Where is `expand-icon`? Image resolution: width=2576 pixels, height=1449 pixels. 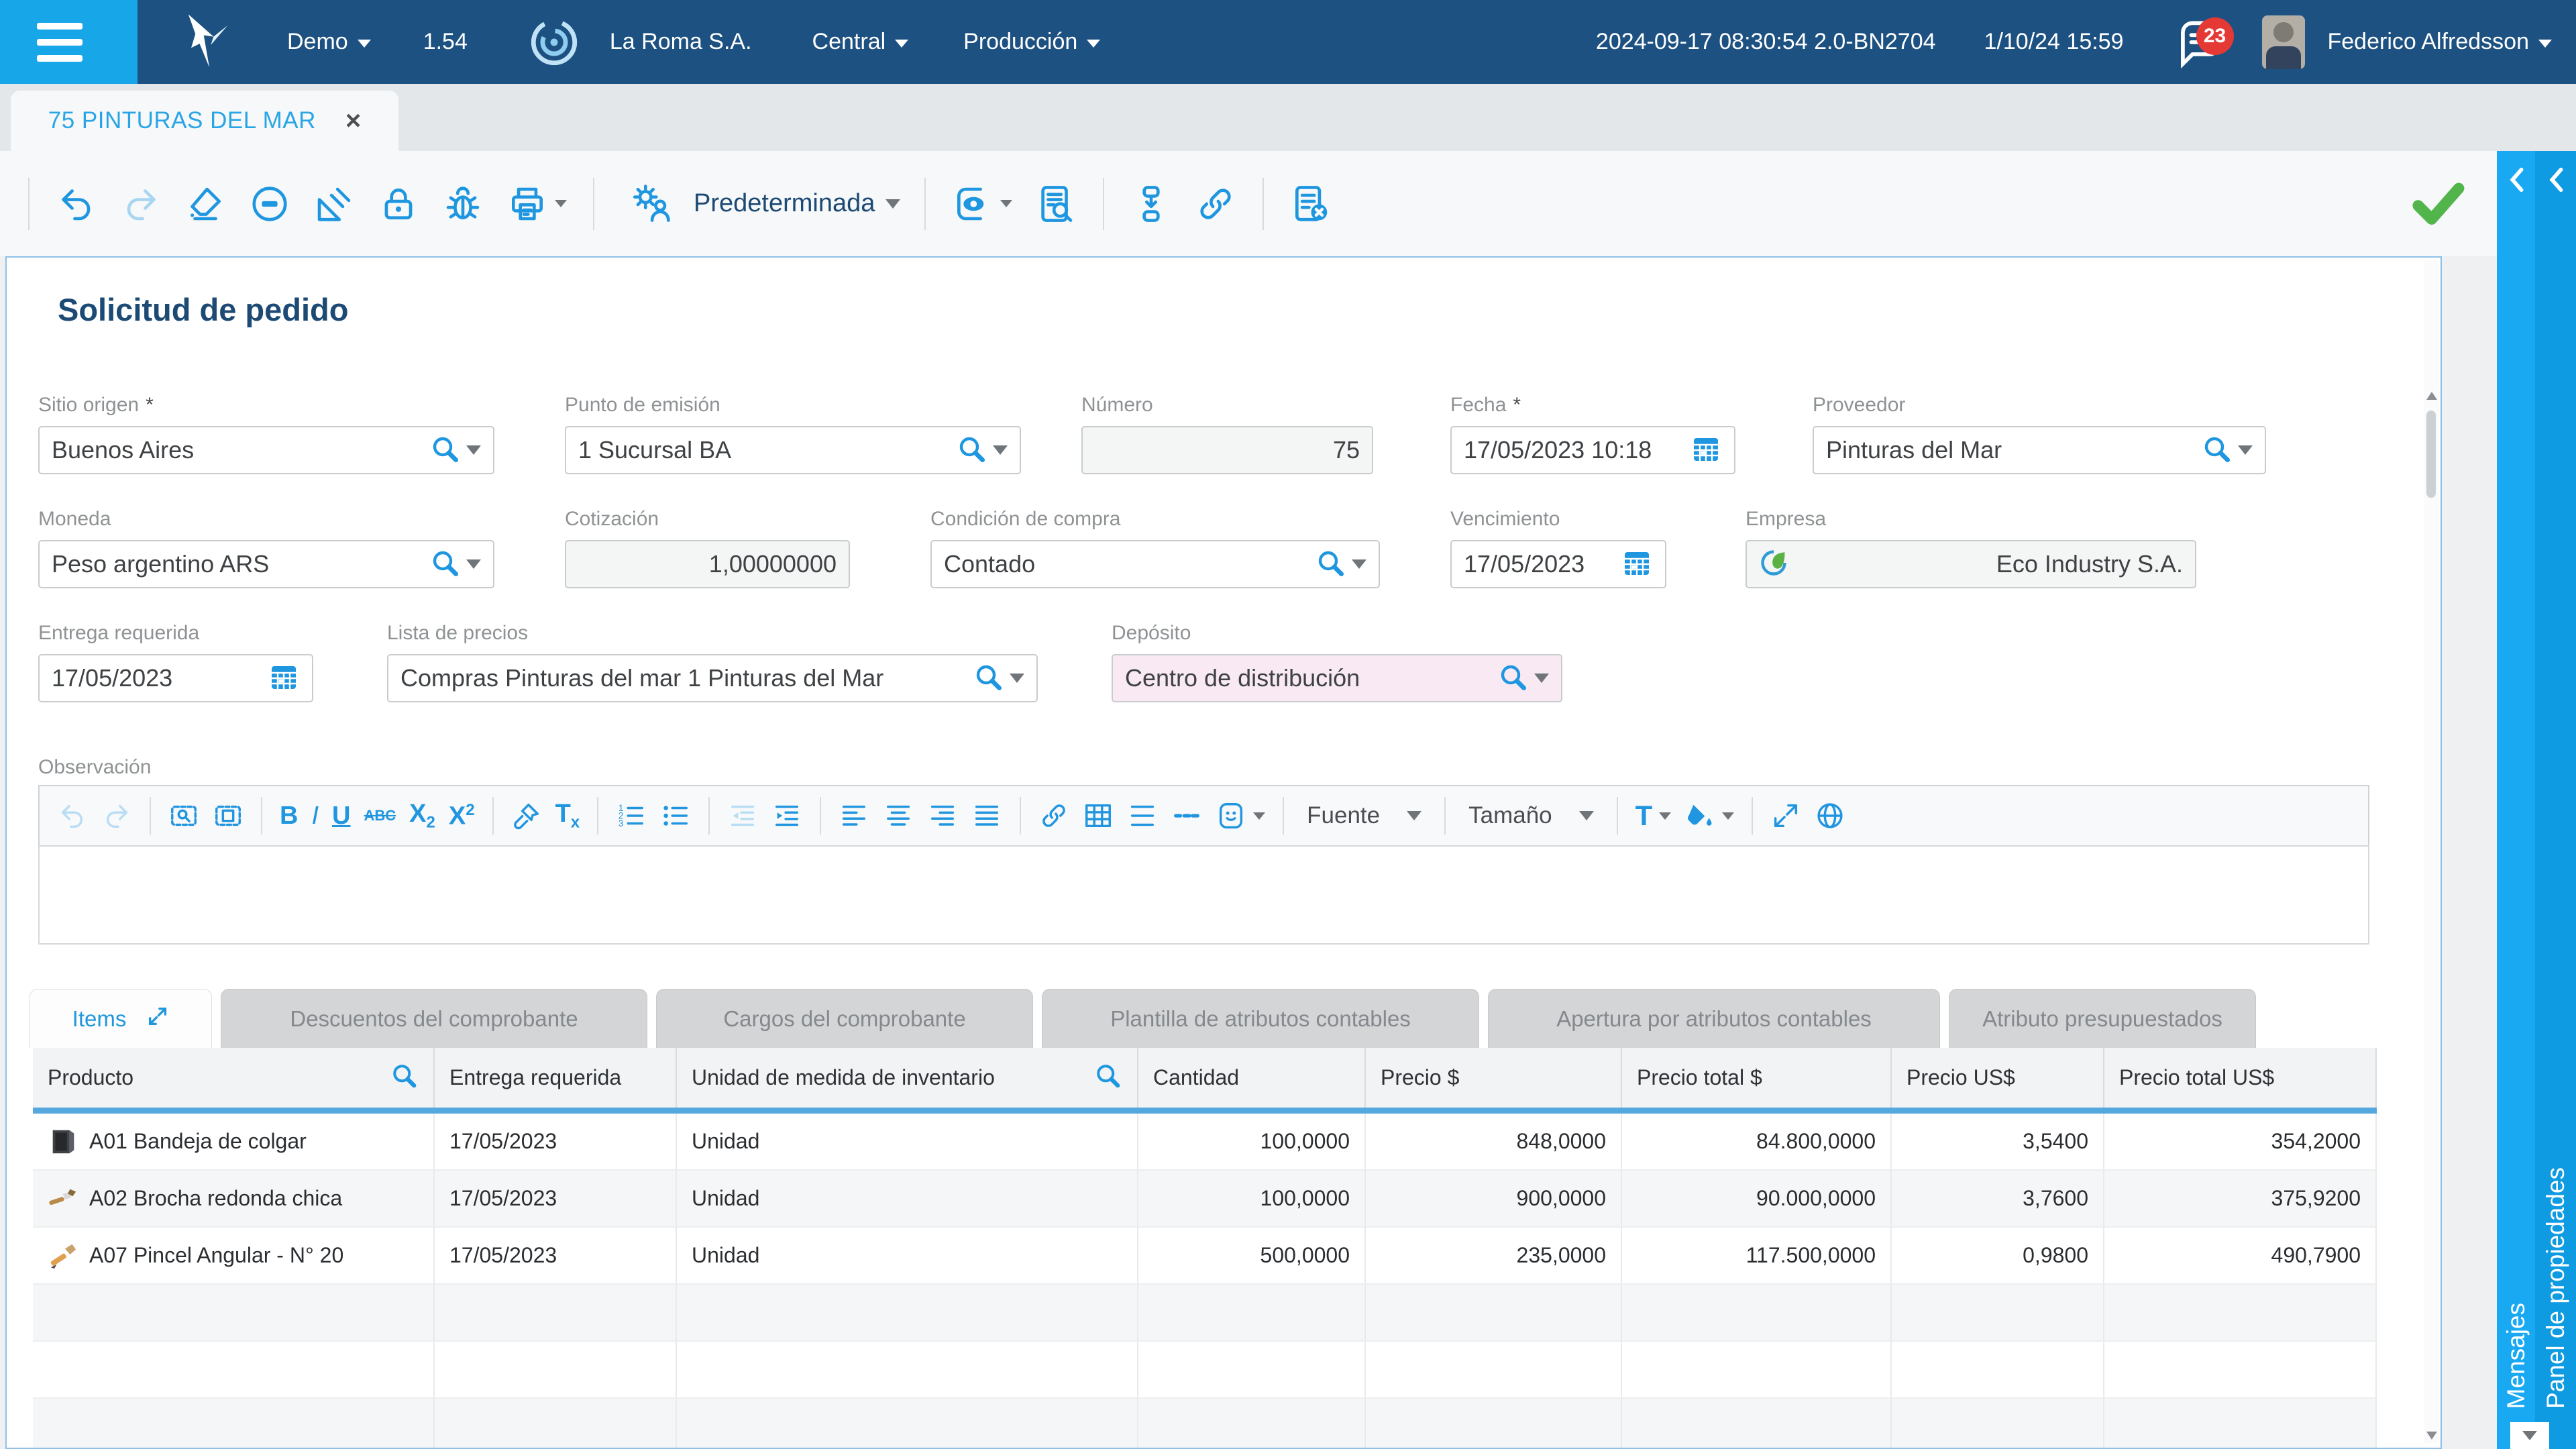
expand-icon is located at coordinates (157, 1019).